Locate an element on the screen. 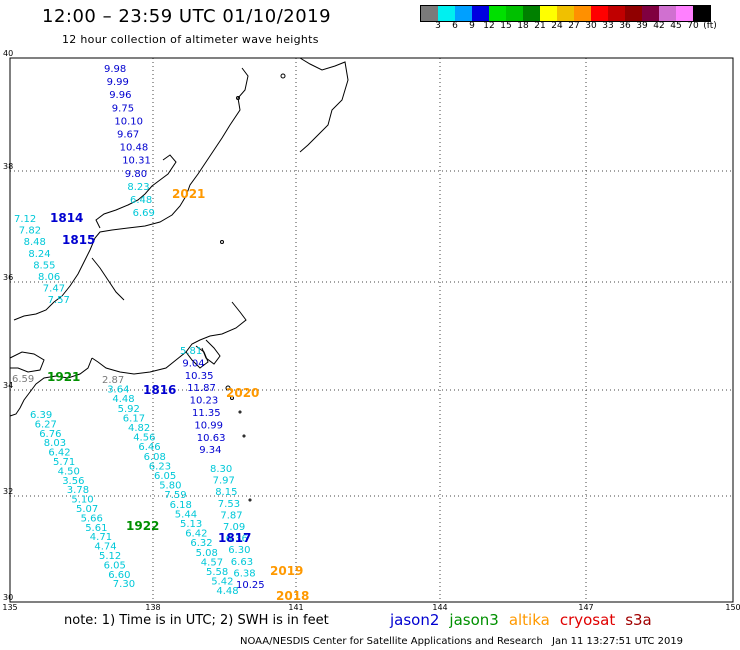 This screenshot has height=650, width=740. legend-label-5: 18 is located at coordinates (523, 26).